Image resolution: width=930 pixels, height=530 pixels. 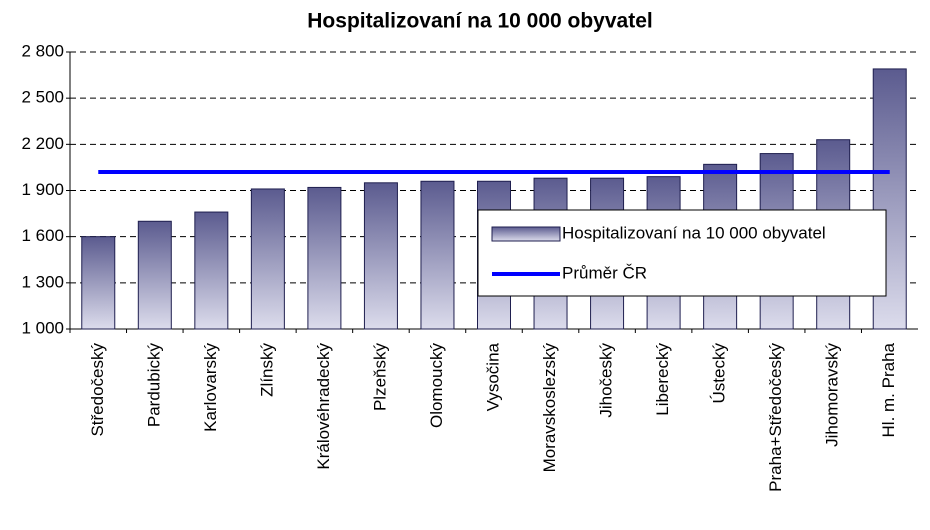 What do you see at coordinates (436, 386) in the screenshot?
I see `x-tick-label: Olomoucký` at bounding box center [436, 386].